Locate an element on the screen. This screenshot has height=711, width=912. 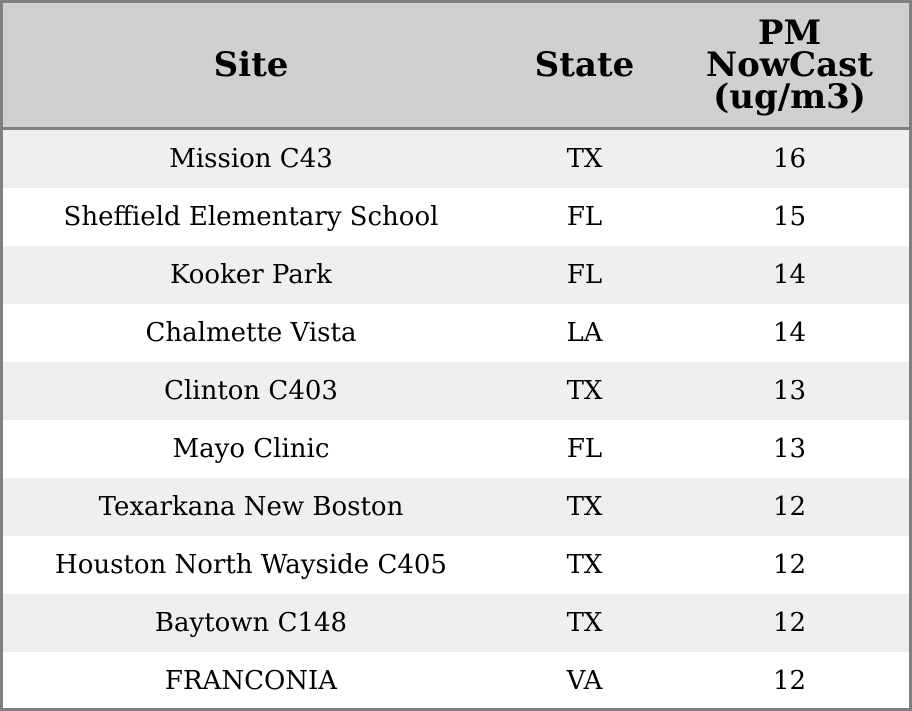
site-cell: Texarkana New Boston is located at coordinates (251, 507).